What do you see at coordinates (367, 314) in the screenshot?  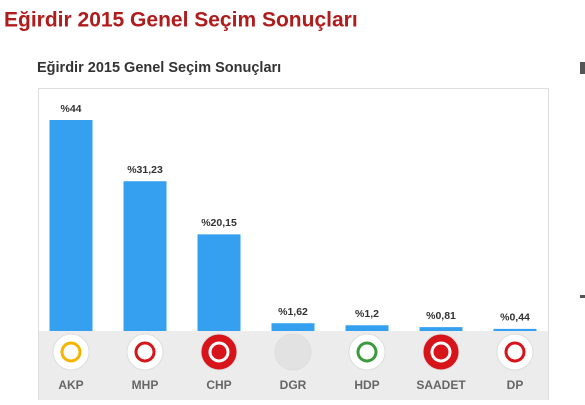 I see `value-label: %1,2` at bounding box center [367, 314].